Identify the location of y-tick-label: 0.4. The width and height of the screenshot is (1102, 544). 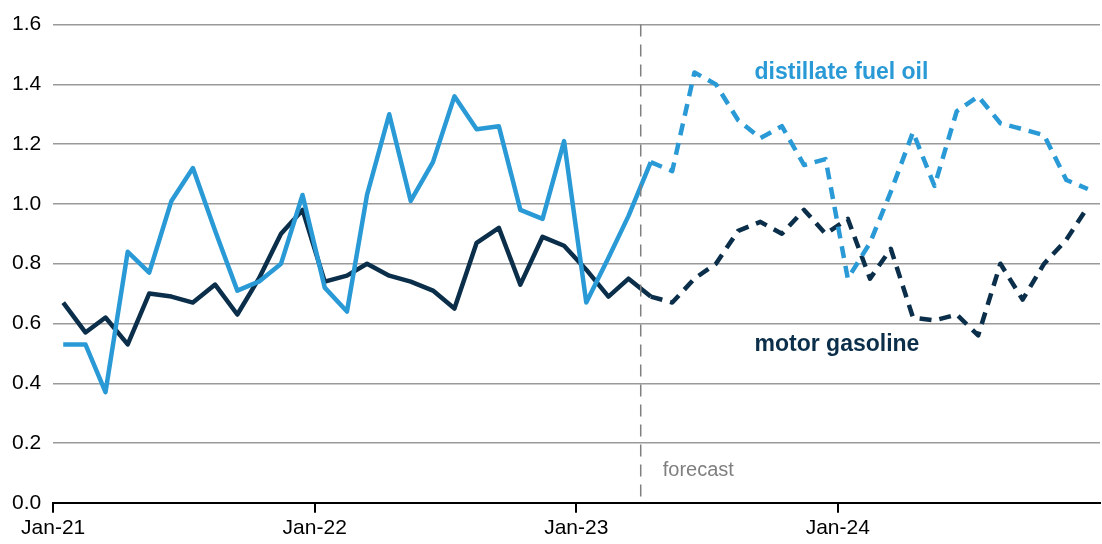
(26, 382).